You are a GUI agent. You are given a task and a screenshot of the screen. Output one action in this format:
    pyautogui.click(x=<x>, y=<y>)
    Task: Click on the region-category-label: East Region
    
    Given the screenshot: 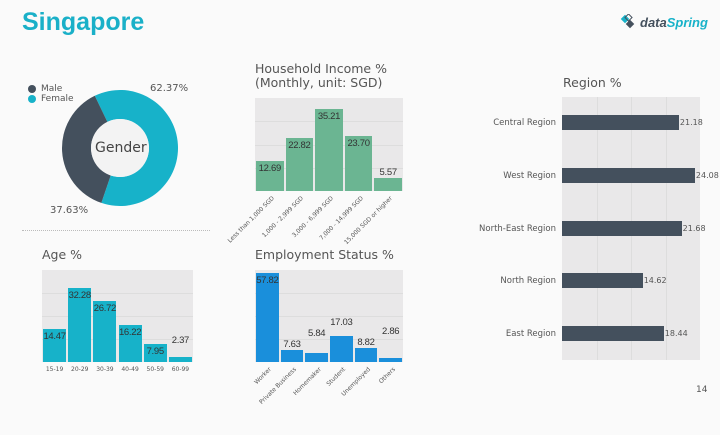 What is the action you would take?
    pyautogui.click(x=530, y=333)
    